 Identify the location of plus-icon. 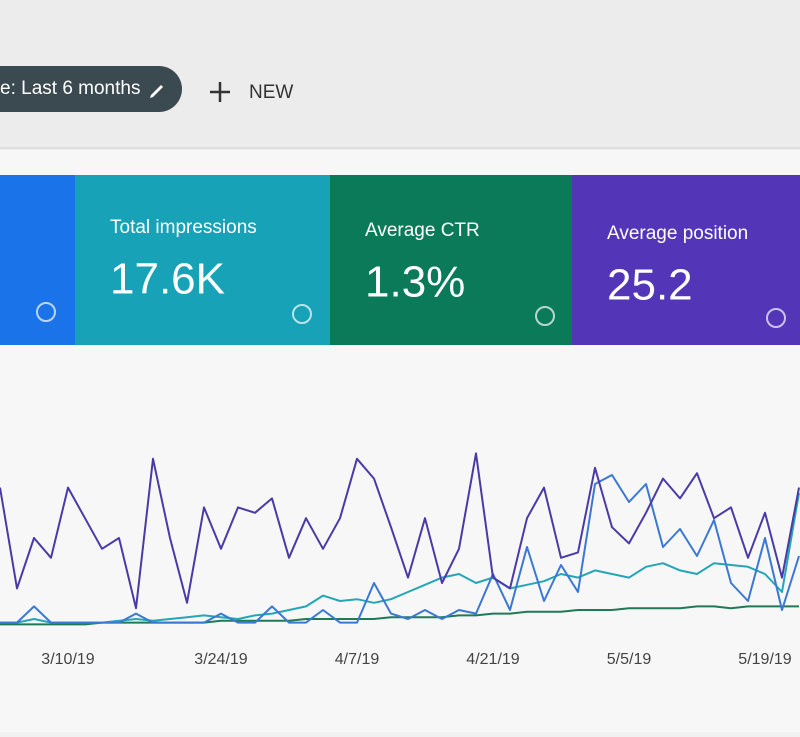
(220, 92).